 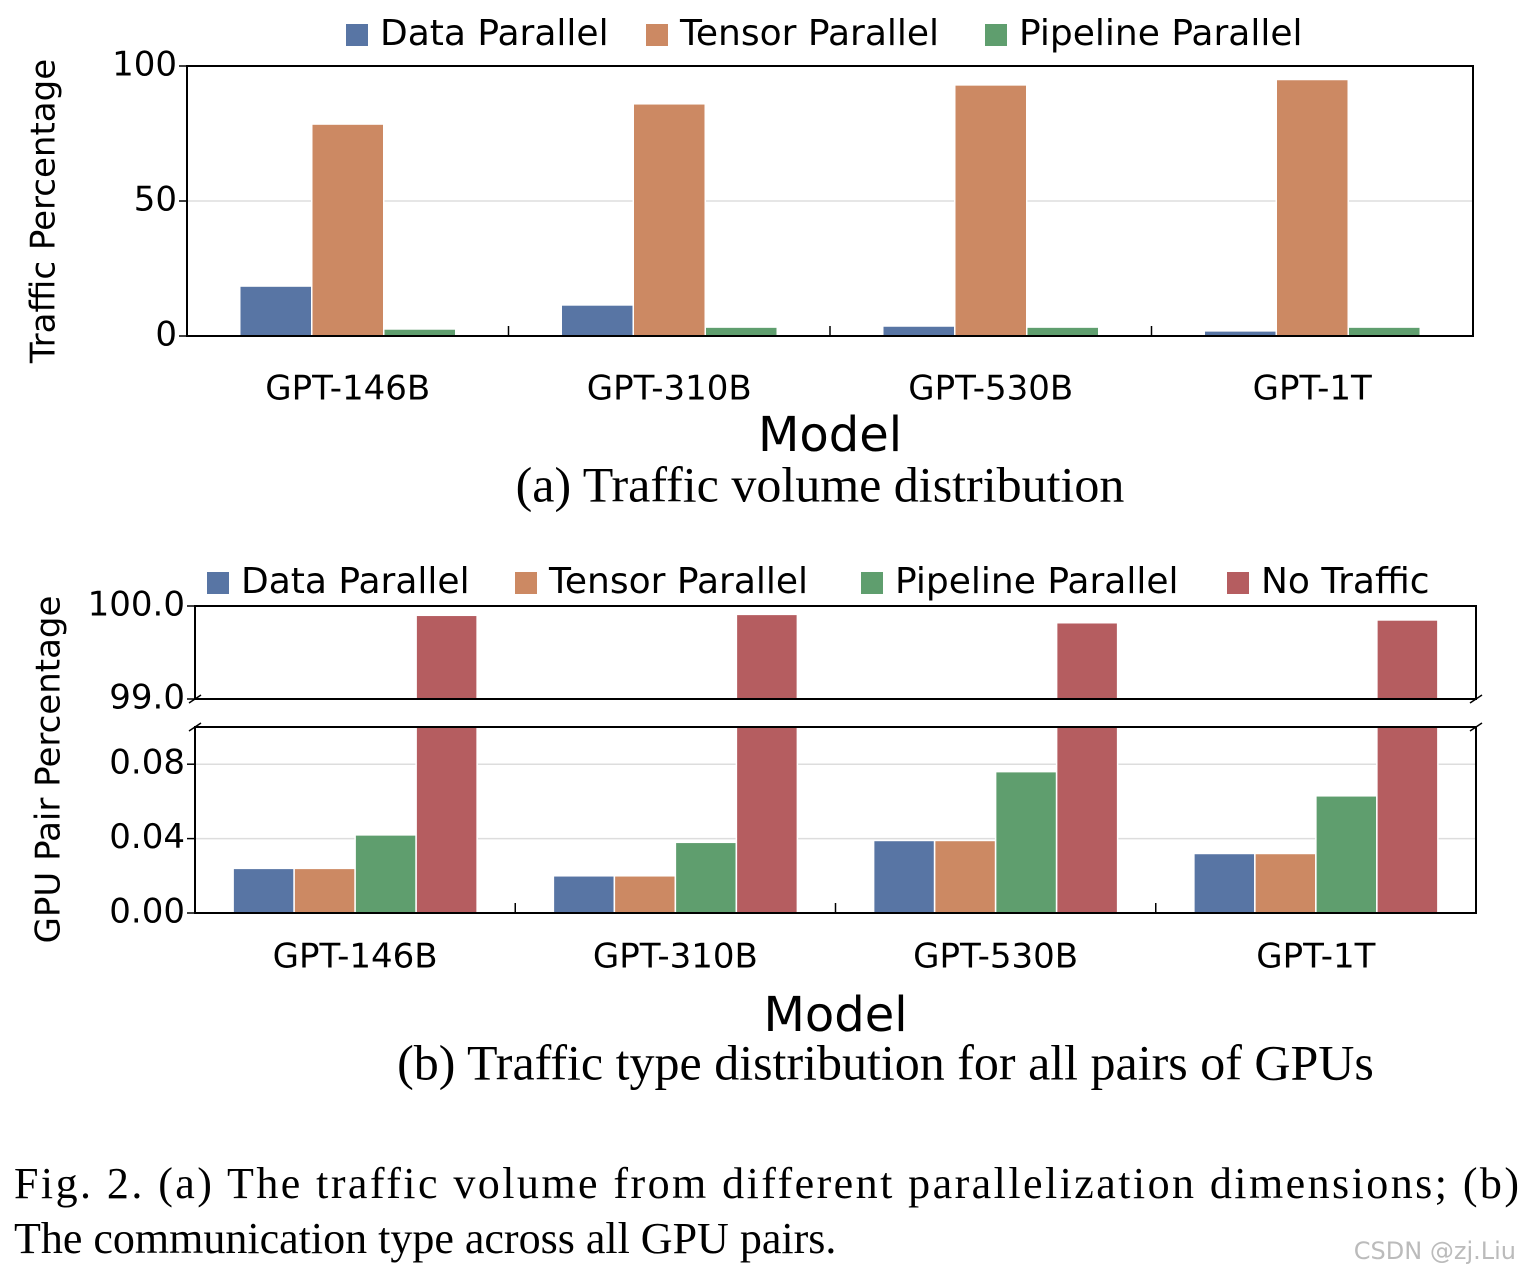 What do you see at coordinates (136, 605) in the screenshot?
I see `y-tick-label: 100.0` at bounding box center [136, 605].